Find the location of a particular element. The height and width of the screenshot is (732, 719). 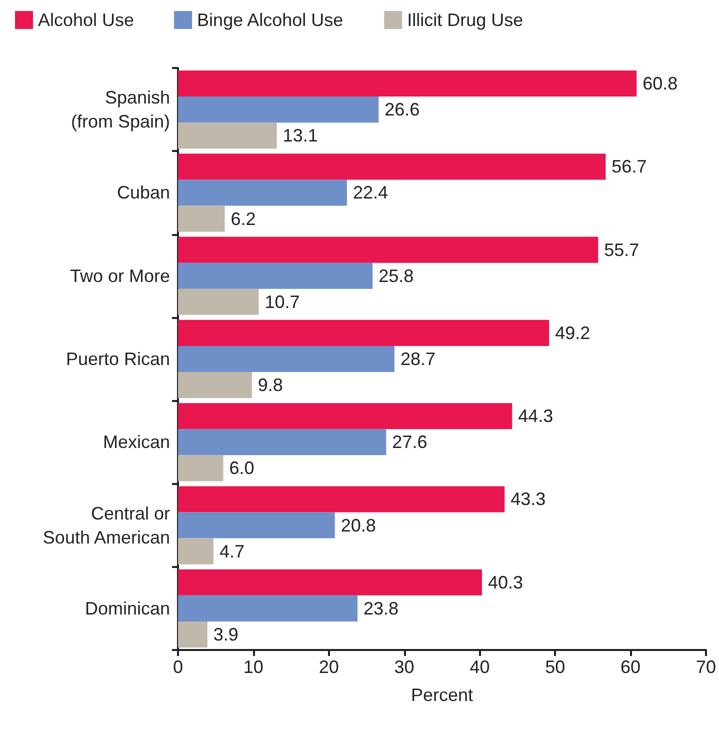

y-tick-label: Mexican is located at coordinates (136, 442).